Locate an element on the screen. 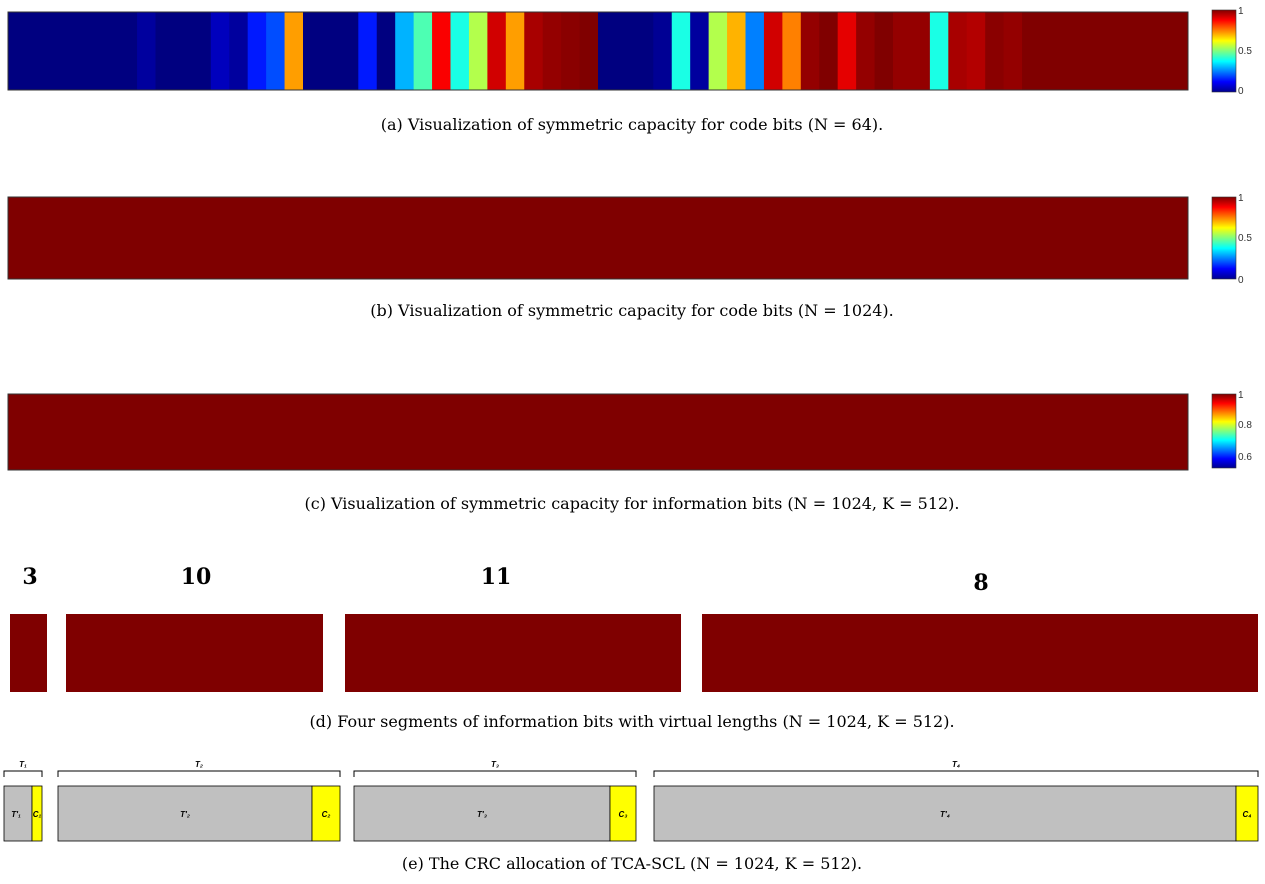  heatmap-a is located at coordinates (598, 51).